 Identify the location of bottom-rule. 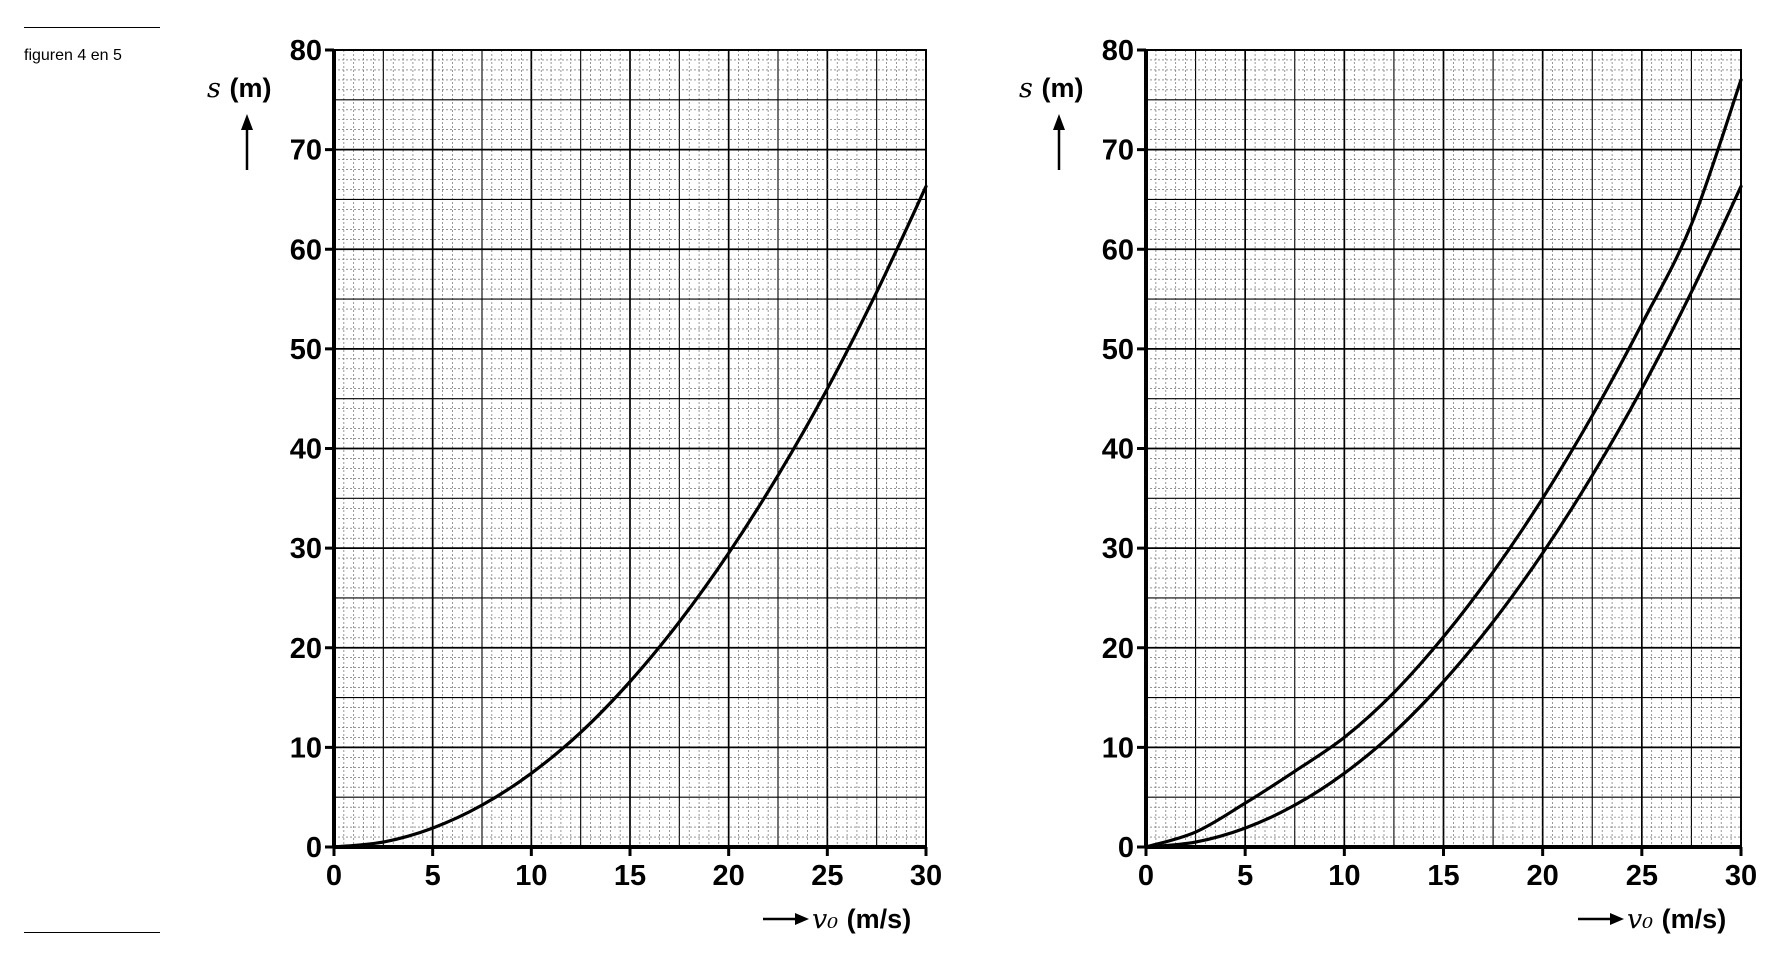
(92, 932).